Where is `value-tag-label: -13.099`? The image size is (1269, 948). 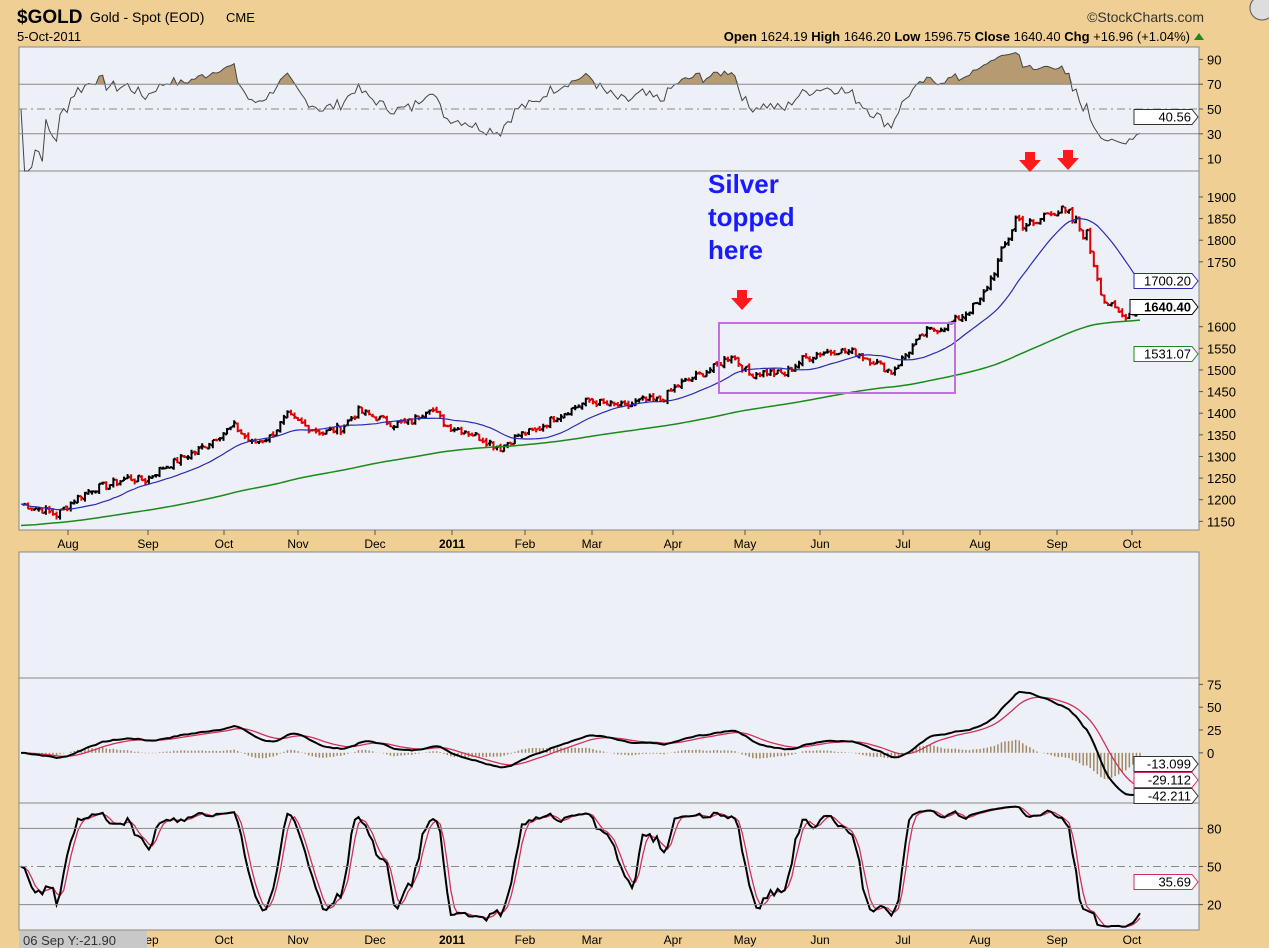
value-tag-label: -13.099 is located at coordinates (1169, 764).